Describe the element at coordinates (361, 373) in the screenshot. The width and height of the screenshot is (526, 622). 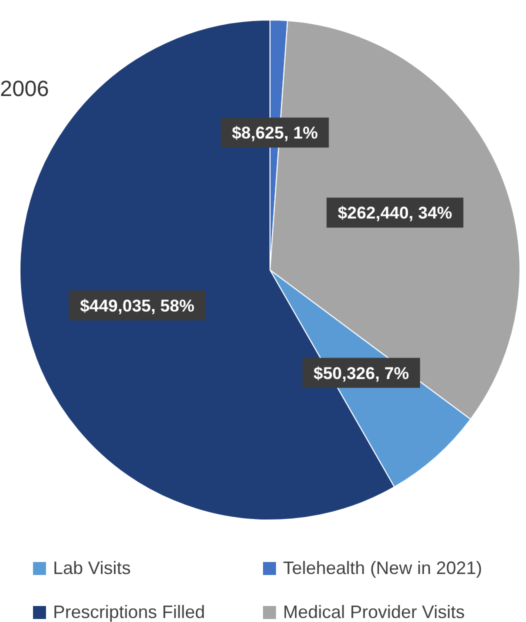
I see `data-label: $50,326, 7%` at that location.